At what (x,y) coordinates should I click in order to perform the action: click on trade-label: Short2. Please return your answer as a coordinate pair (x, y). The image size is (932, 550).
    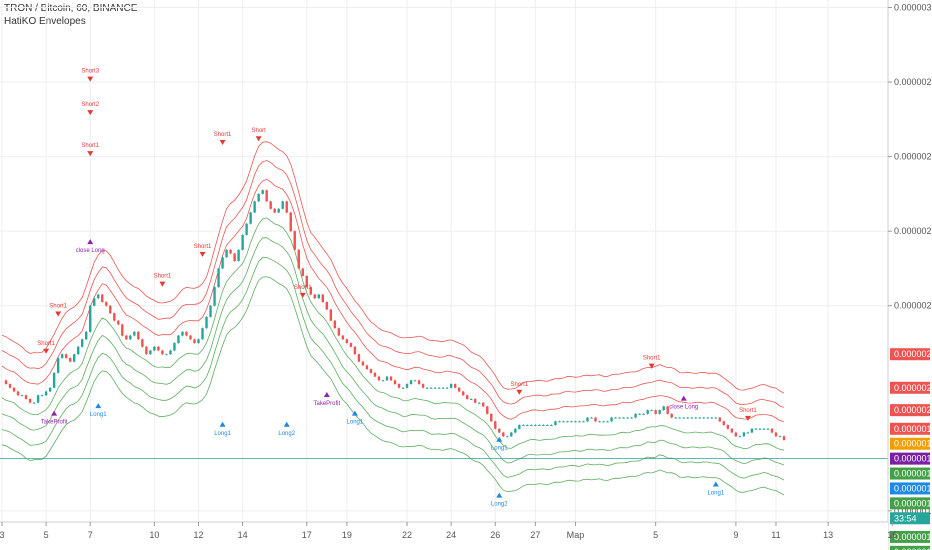
    Looking at the image, I should click on (90, 105).